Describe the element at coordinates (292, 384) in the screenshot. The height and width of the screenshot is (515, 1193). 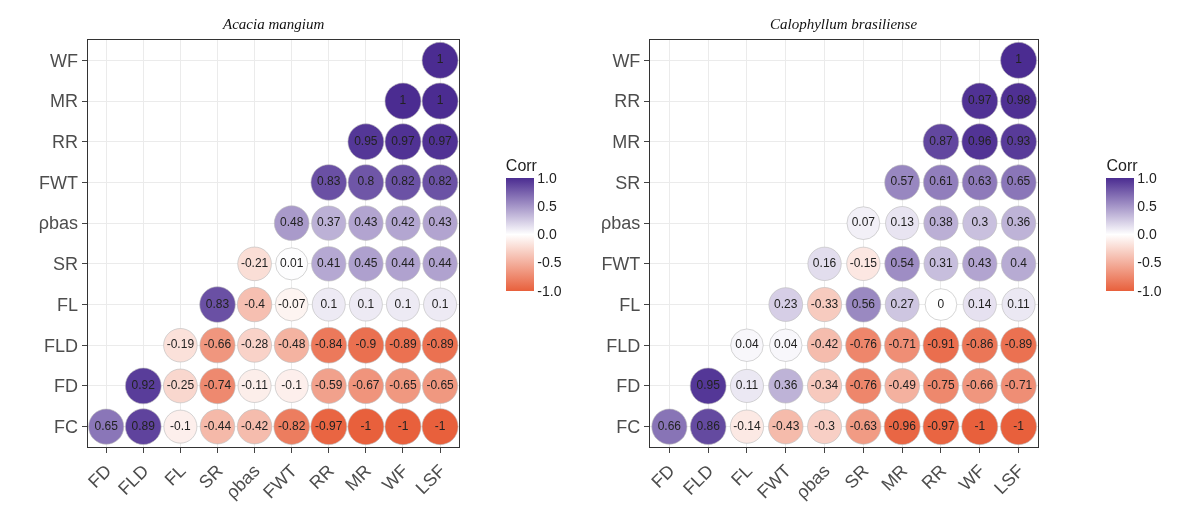
I see `data-label: -0.1` at that location.